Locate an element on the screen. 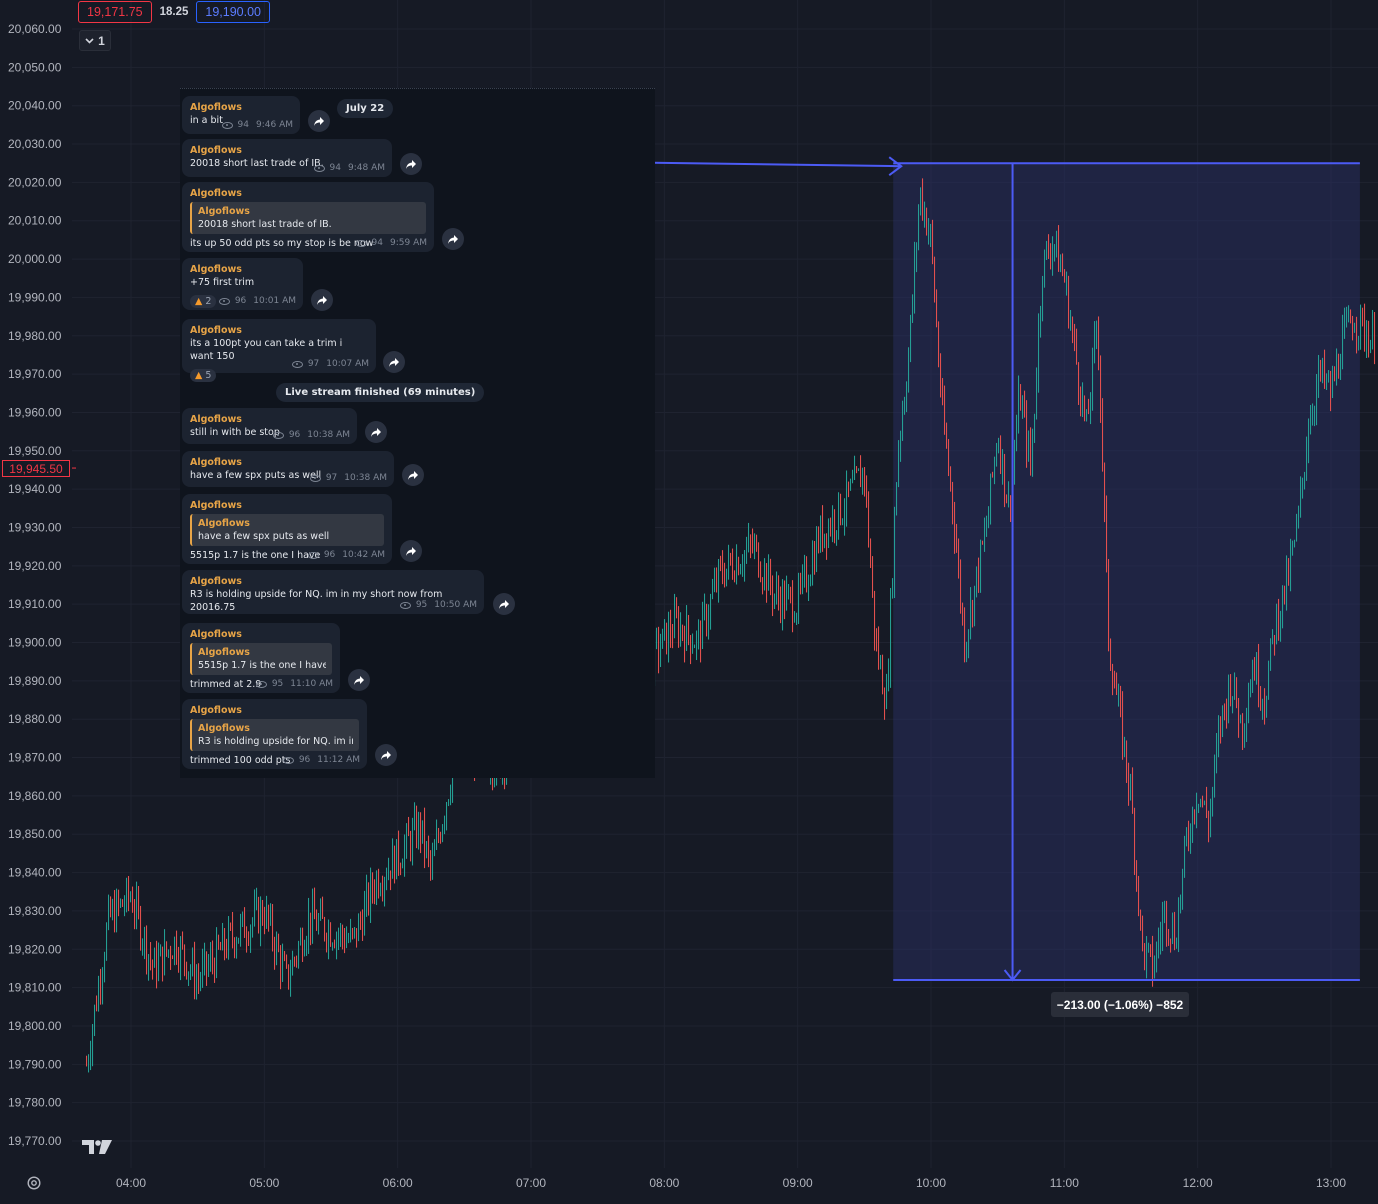 This screenshot has height=1204, width=1378. message-time: 9:48 AM is located at coordinates (366, 168).